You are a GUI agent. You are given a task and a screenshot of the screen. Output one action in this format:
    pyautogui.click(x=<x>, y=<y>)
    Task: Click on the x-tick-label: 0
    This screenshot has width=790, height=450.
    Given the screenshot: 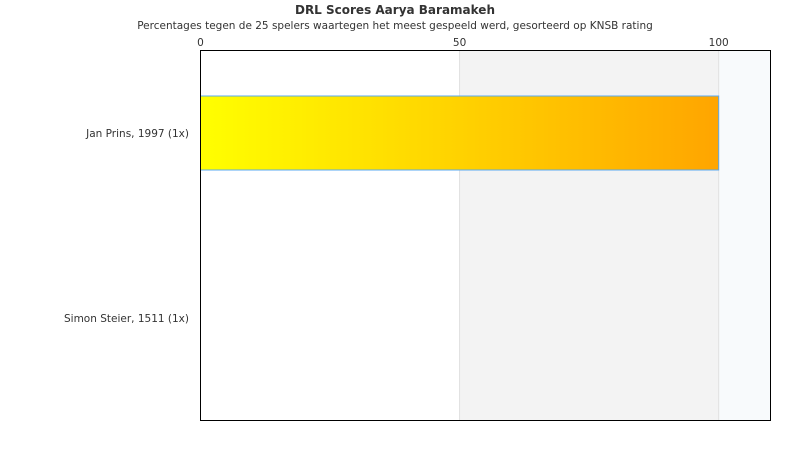 What is the action you would take?
    pyautogui.click(x=200, y=43)
    